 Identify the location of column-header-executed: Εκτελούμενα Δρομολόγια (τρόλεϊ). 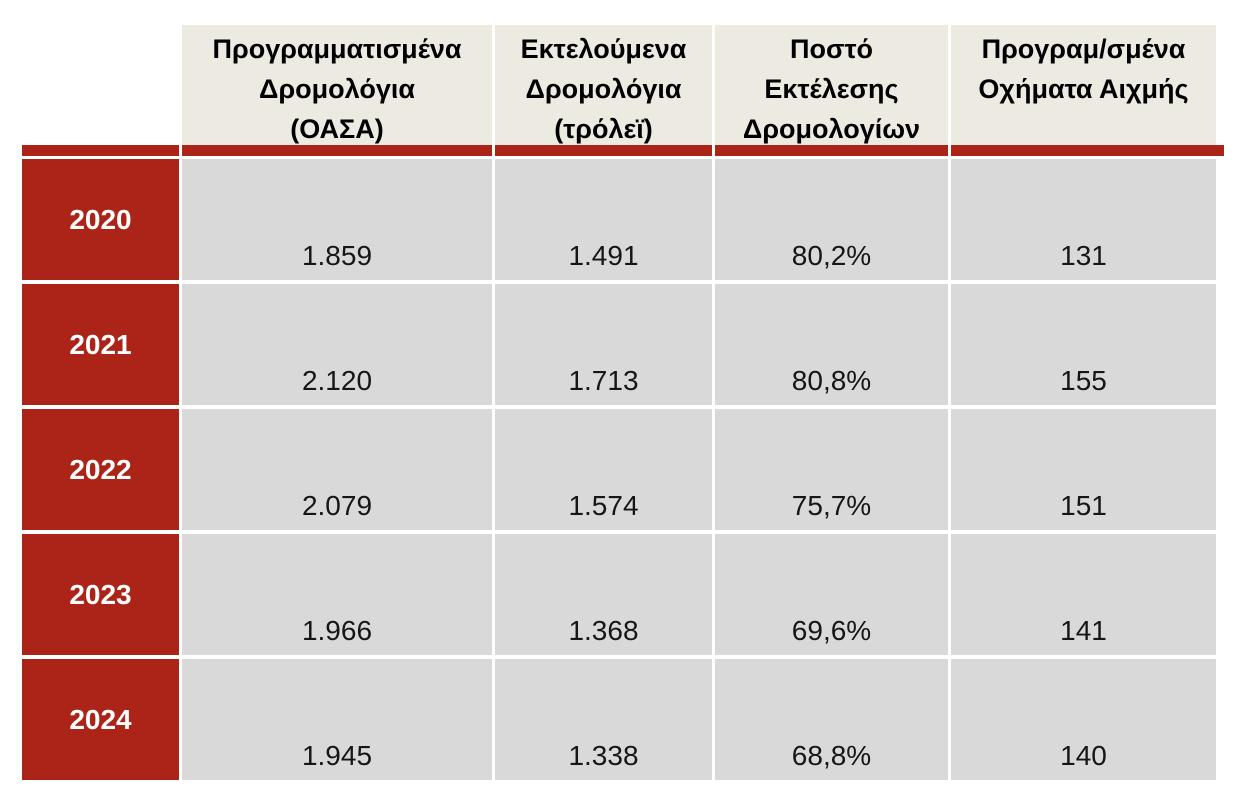
(603, 87).